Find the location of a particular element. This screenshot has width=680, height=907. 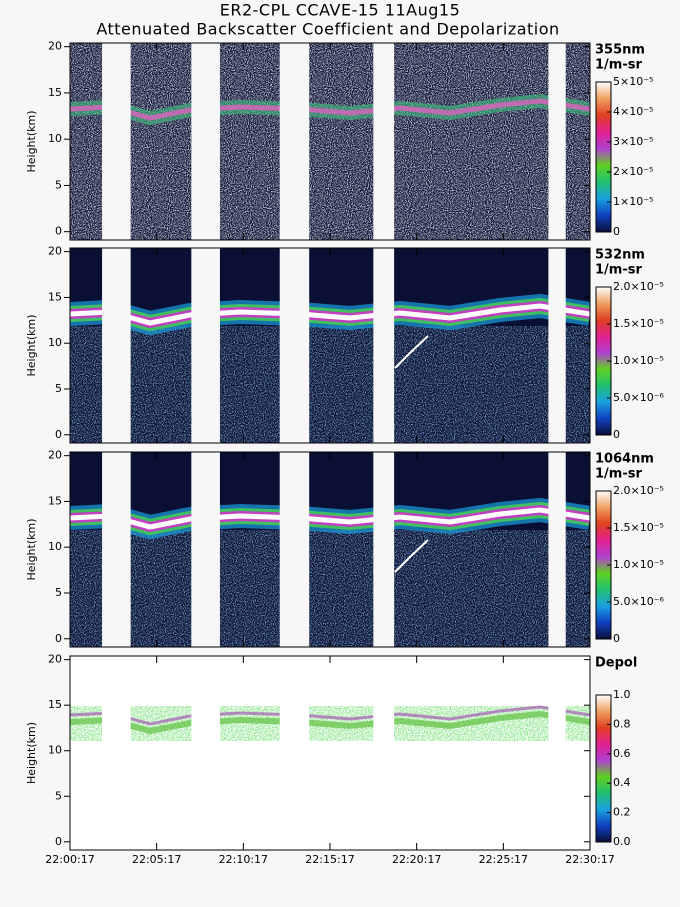

x-tick-label: 22:10:17 is located at coordinates (243, 859).